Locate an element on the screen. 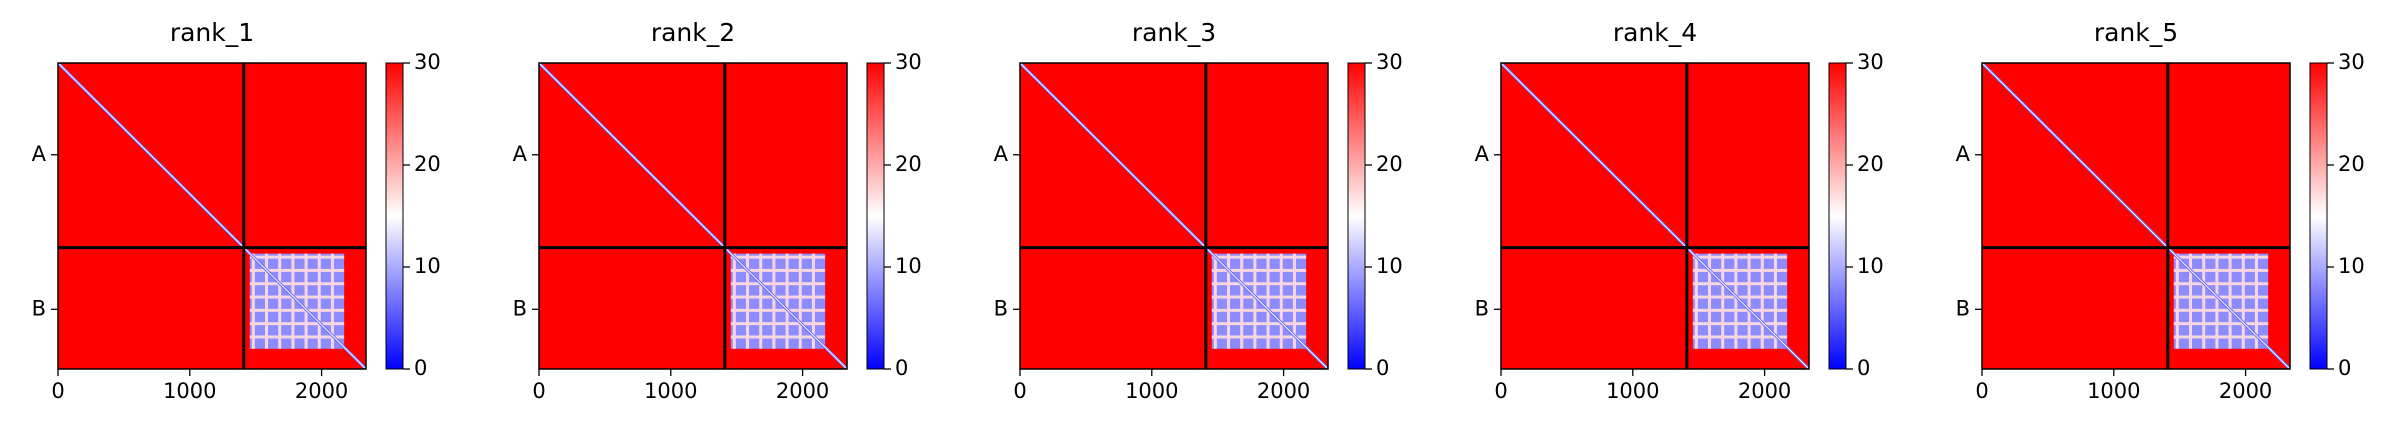  panel-title: rank_1 is located at coordinates (212, 32).